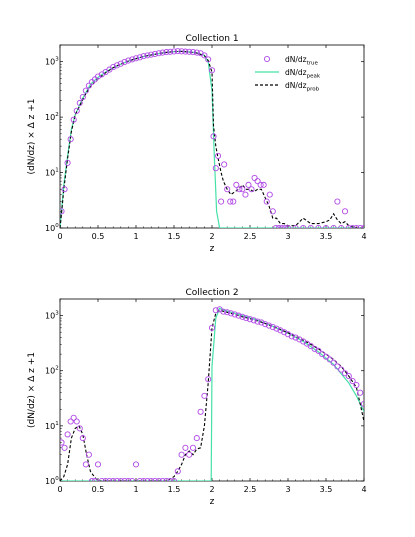 Image resolution: width=415 pixels, height=537 pixels. What do you see at coordinates (174, 489) in the screenshot?
I see `chart2-x-tick-label: 1.5` at bounding box center [174, 489].